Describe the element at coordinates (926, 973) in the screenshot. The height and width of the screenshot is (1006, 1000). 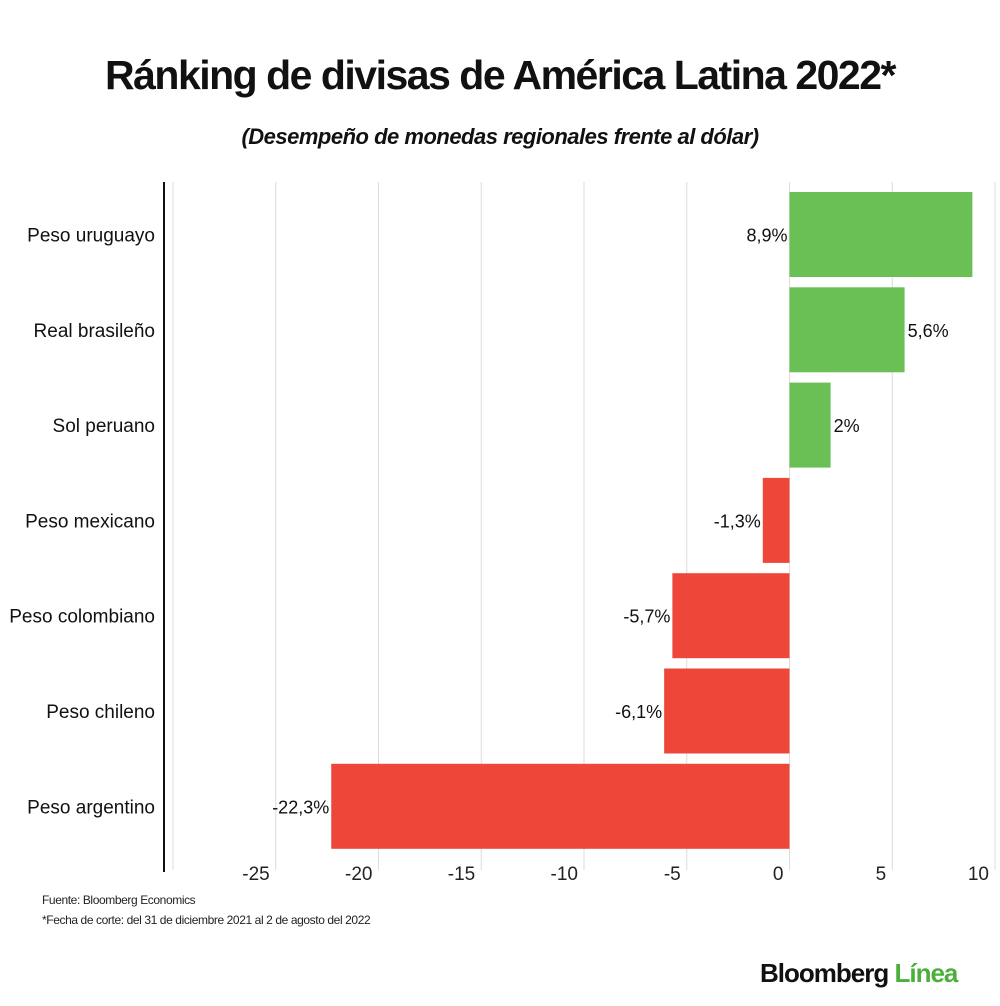
I see `logo-part2: Línea` at that location.